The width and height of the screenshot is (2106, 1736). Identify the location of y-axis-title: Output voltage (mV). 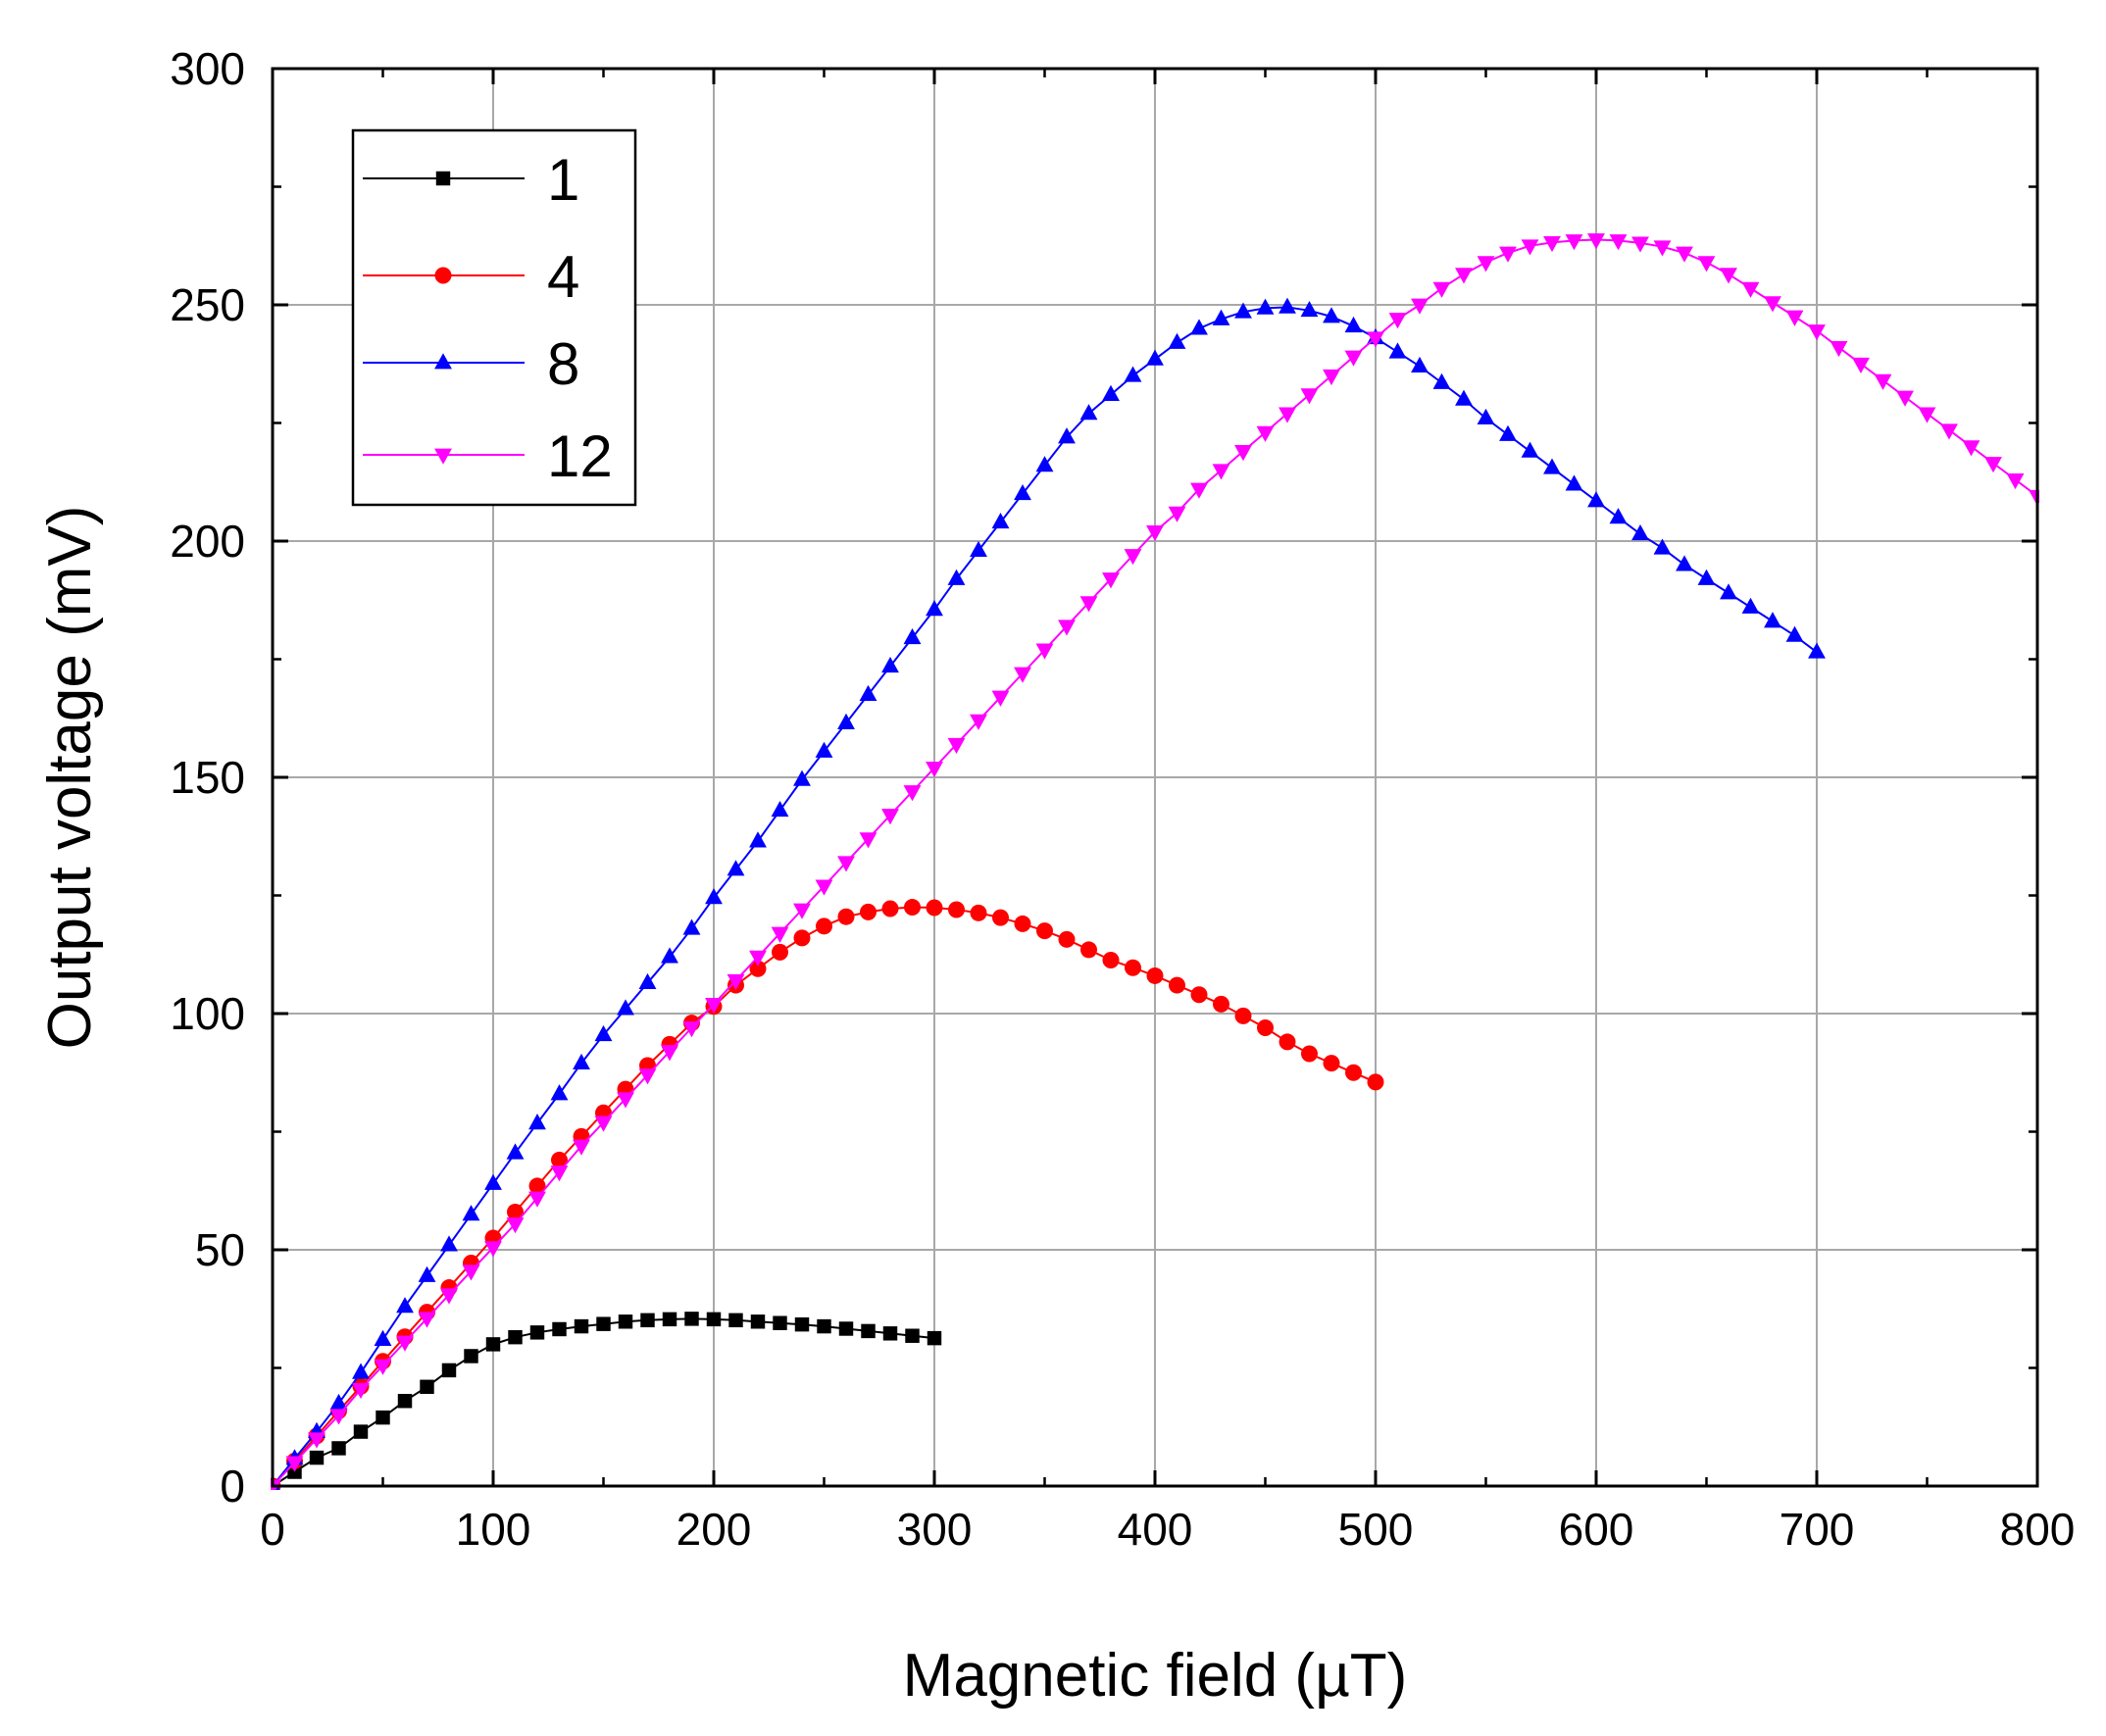
(70, 778).